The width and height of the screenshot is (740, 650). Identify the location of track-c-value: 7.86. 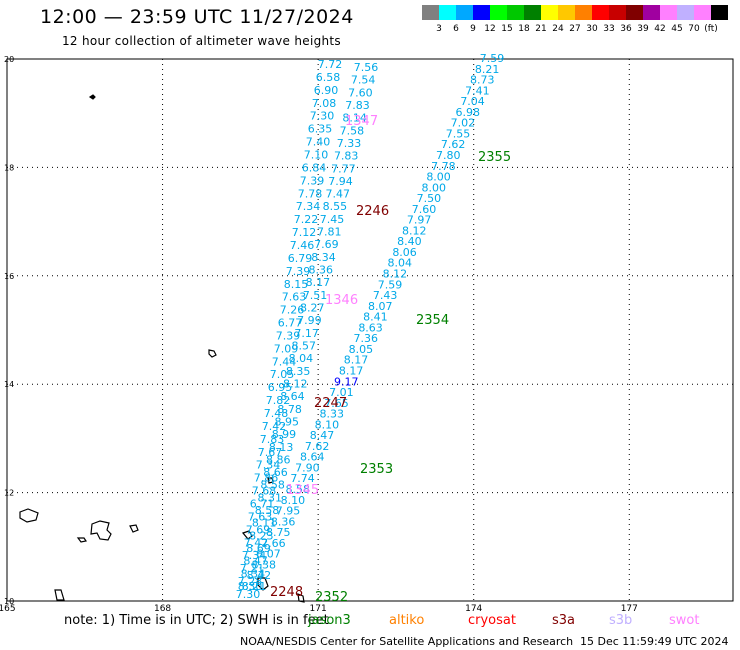
(266, 478).